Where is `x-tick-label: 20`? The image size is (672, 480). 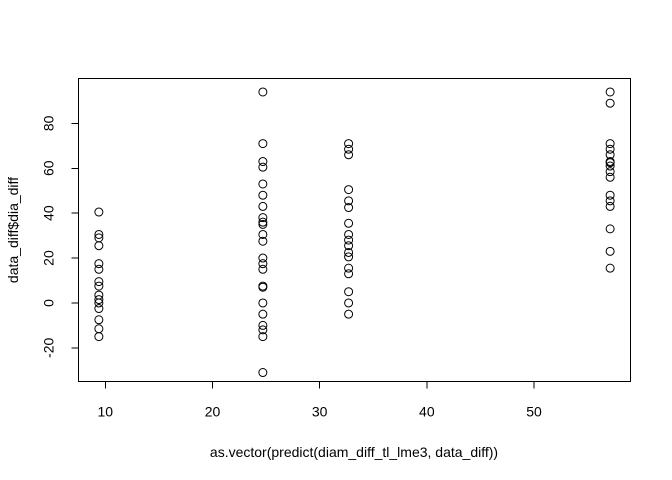
x-tick-label: 20 is located at coordinates (213, 412).